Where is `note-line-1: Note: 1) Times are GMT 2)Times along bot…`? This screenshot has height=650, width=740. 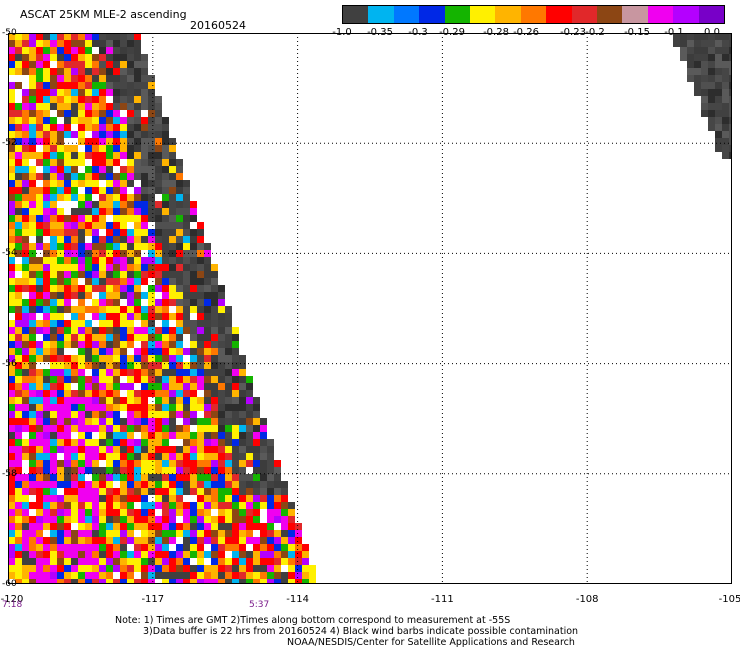 note-line-1: Note: 1) Times are GMT 2)Times along bot… is located at coordinates (313, 620).